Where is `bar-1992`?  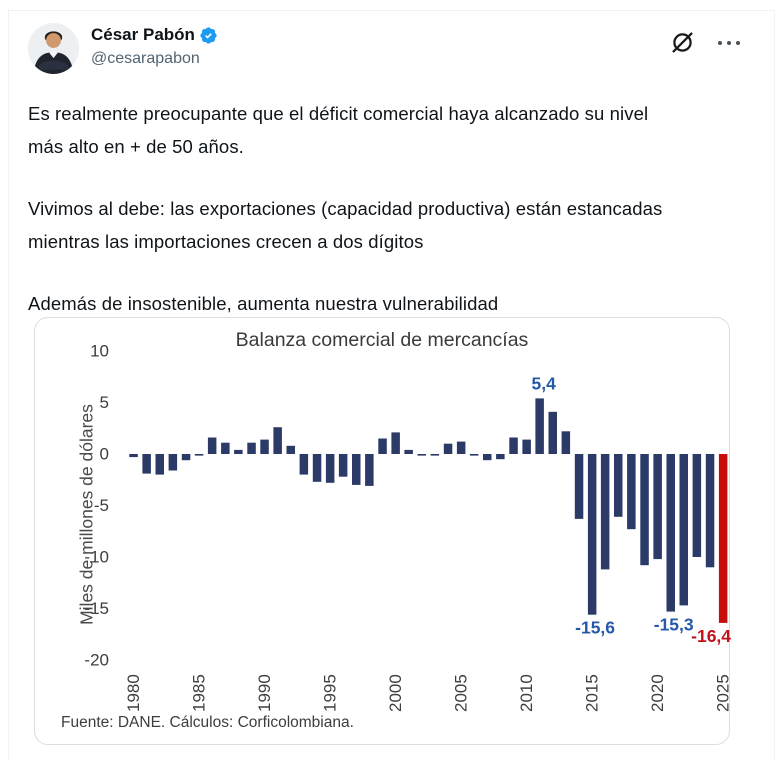 bar-1992 is located at coordinates (290, 449).